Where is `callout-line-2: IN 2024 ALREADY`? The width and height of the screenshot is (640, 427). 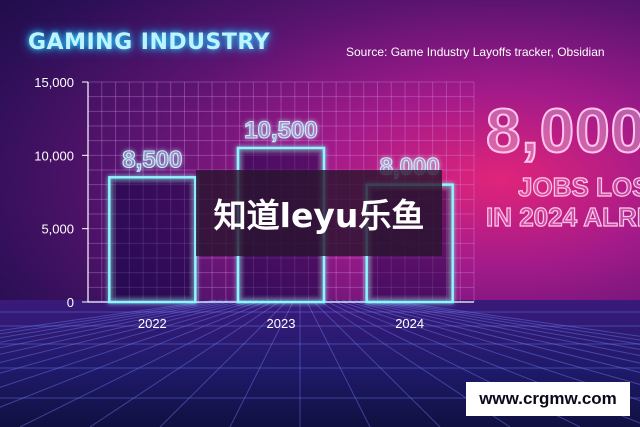
callout-line-2: IN 2024 ALREADY is located at coordinates (563, 217).